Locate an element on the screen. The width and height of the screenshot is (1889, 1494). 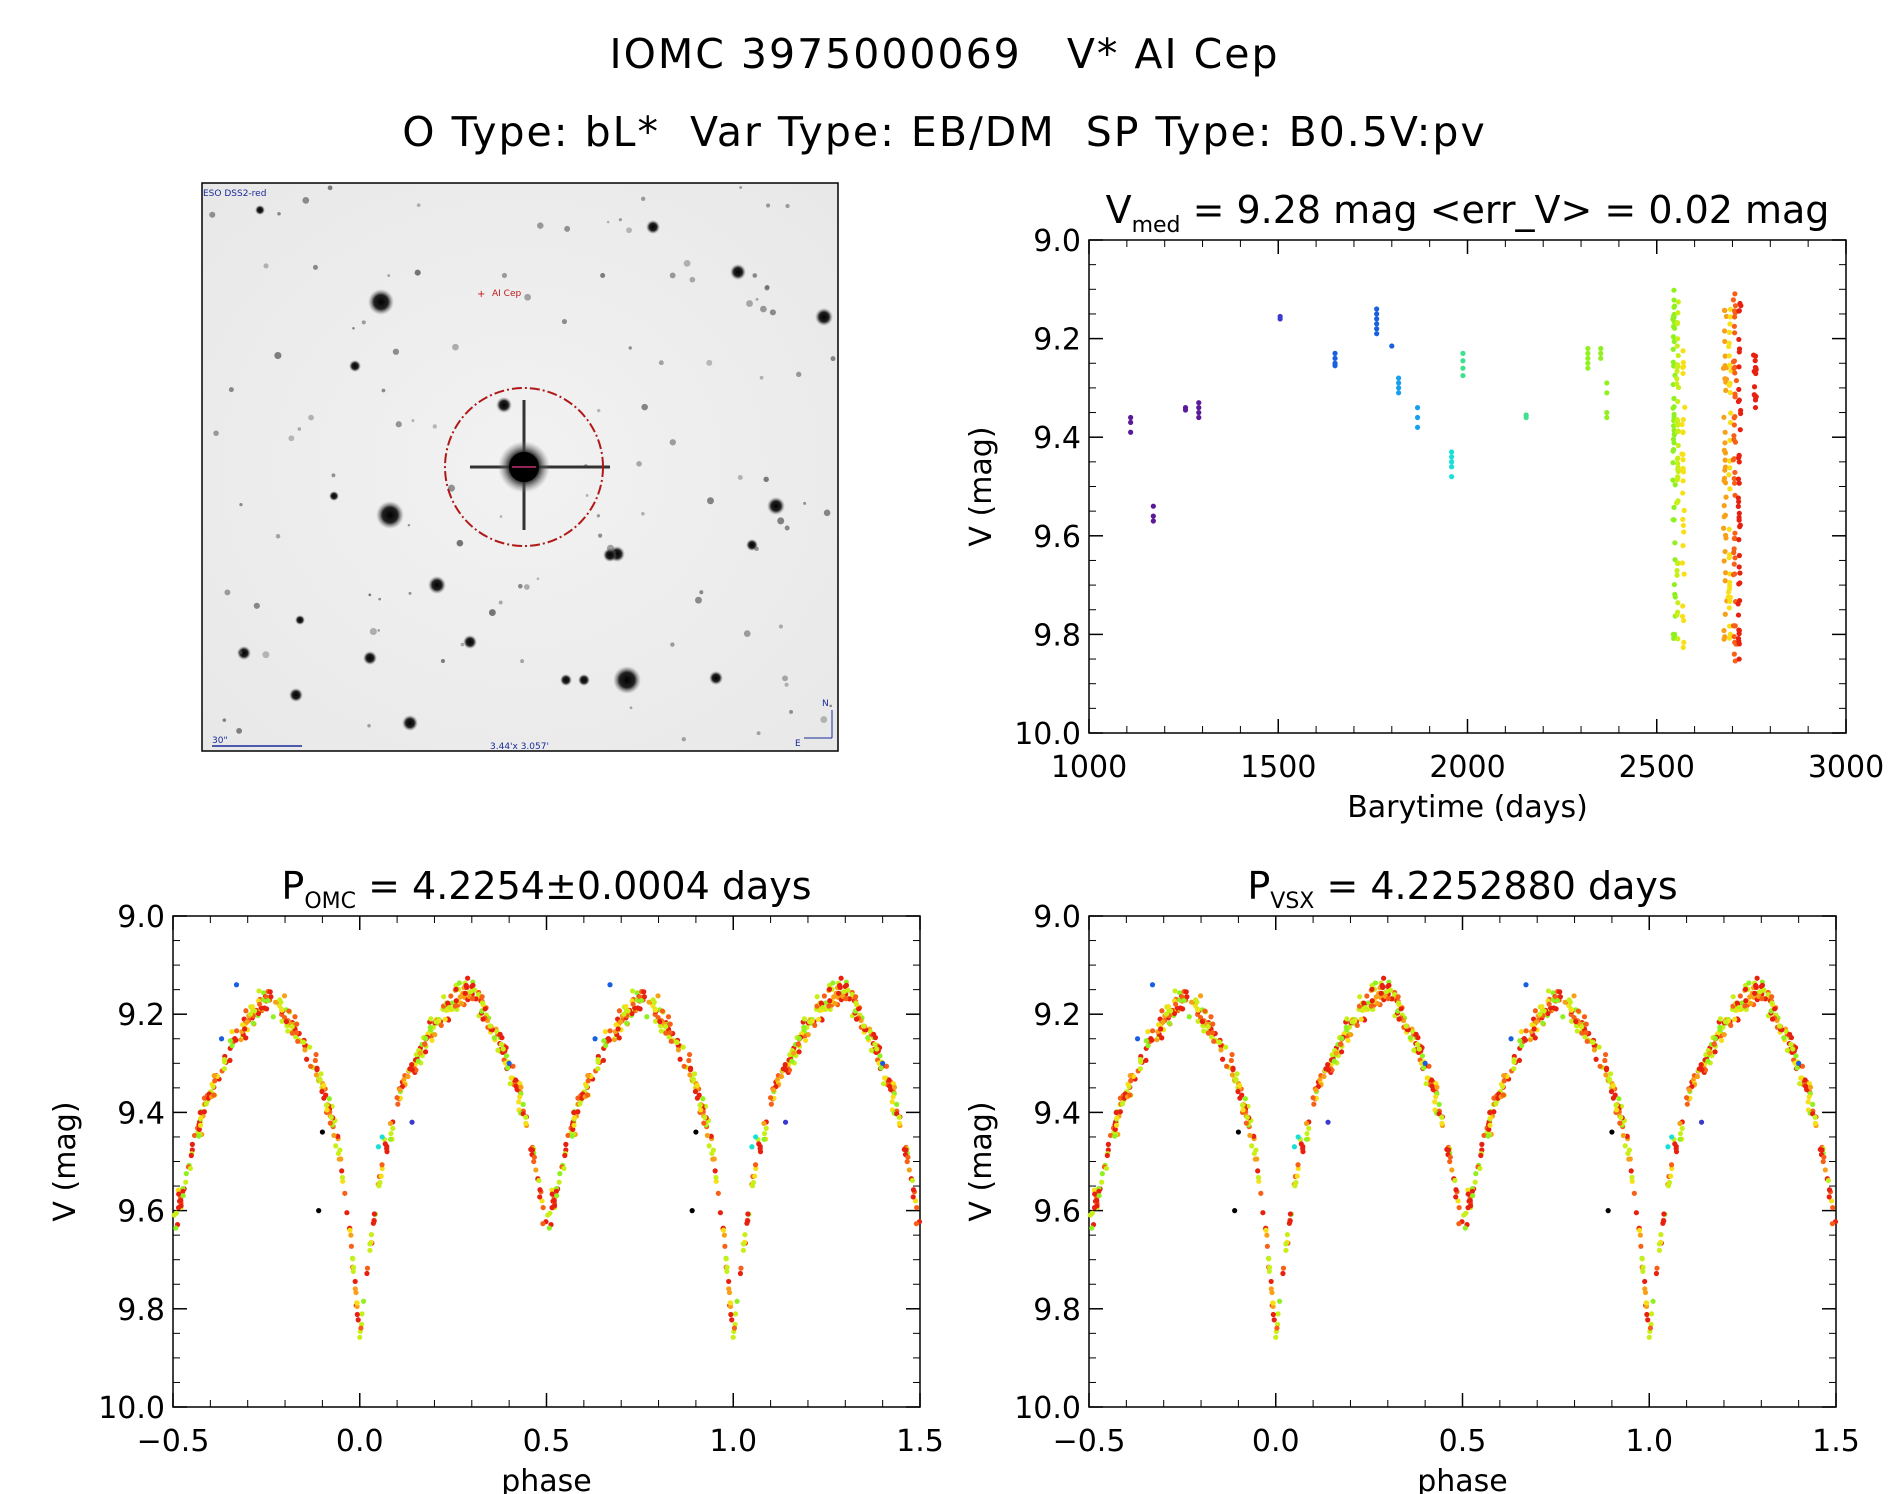
x-tick-label: 1.5 is located at coordinates (920, 1441).